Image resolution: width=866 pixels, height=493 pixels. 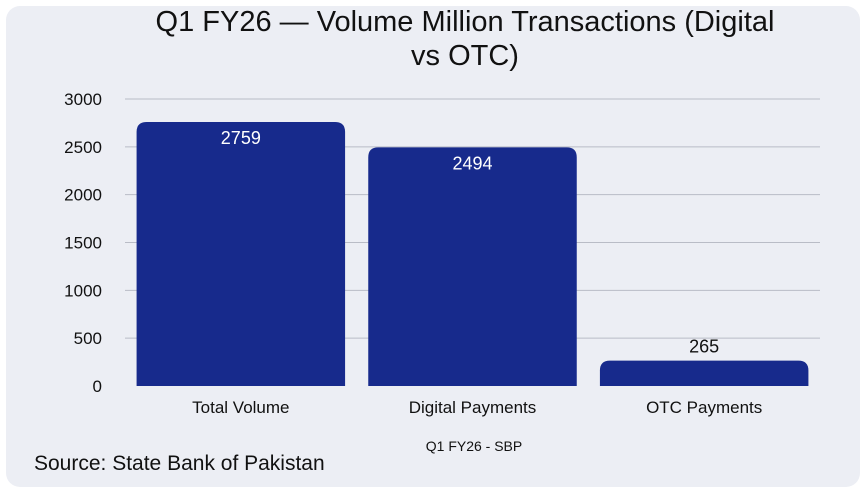 I want to click on x-tick-label: Digital Payments, so click(x=473, y=407).